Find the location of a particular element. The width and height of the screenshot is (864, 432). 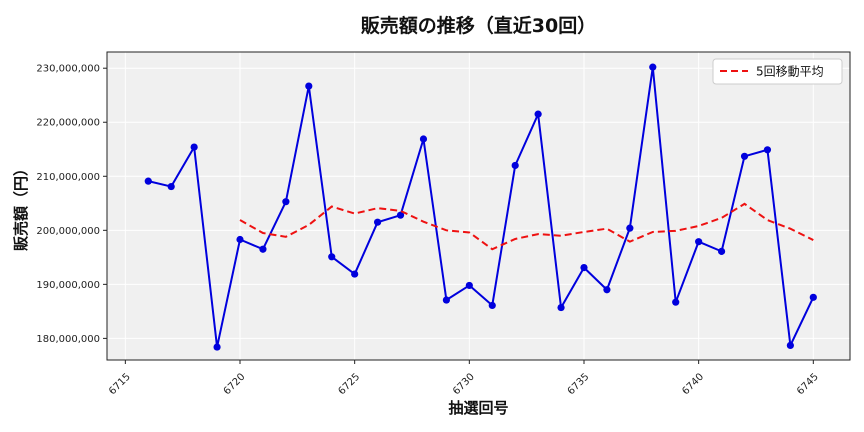

legend: 5回移動平均 is located at coordinates (777, 71).